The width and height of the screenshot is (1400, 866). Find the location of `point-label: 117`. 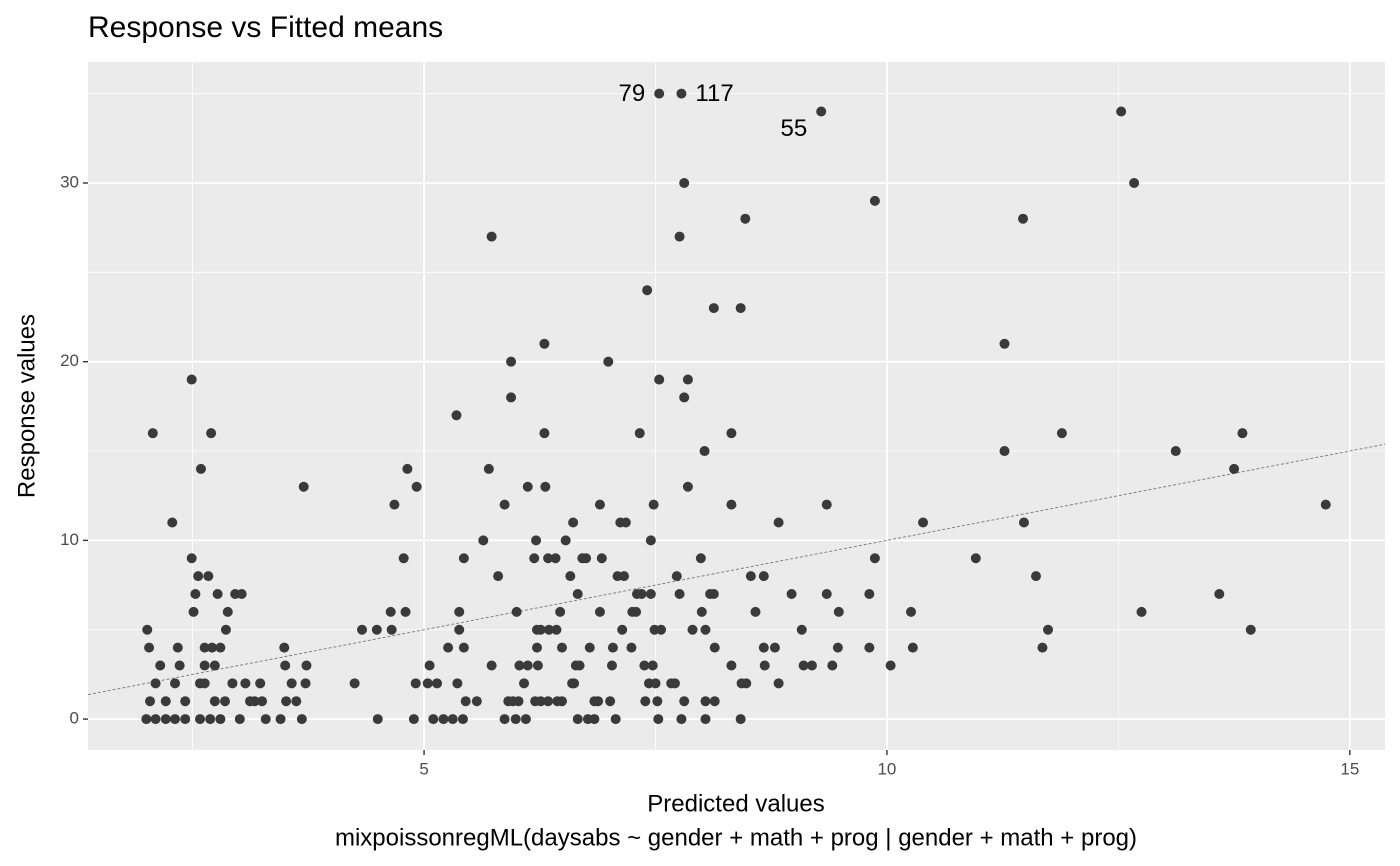

point-label: 117 is located at coordinates (714, 93).